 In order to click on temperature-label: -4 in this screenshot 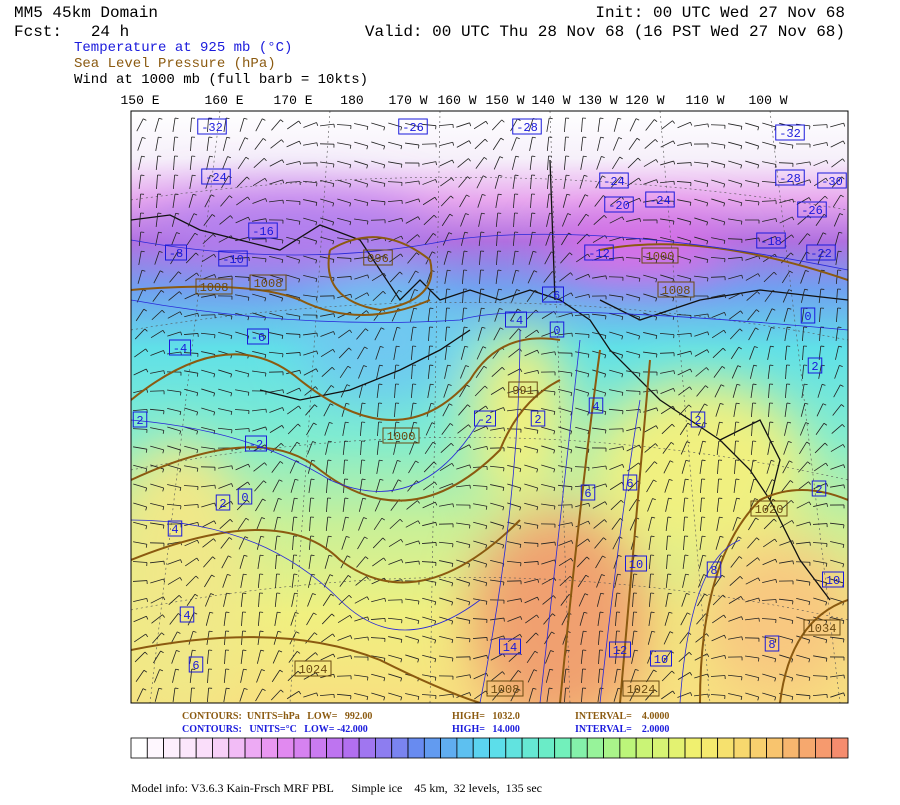, I will do `click(180, 349)`.